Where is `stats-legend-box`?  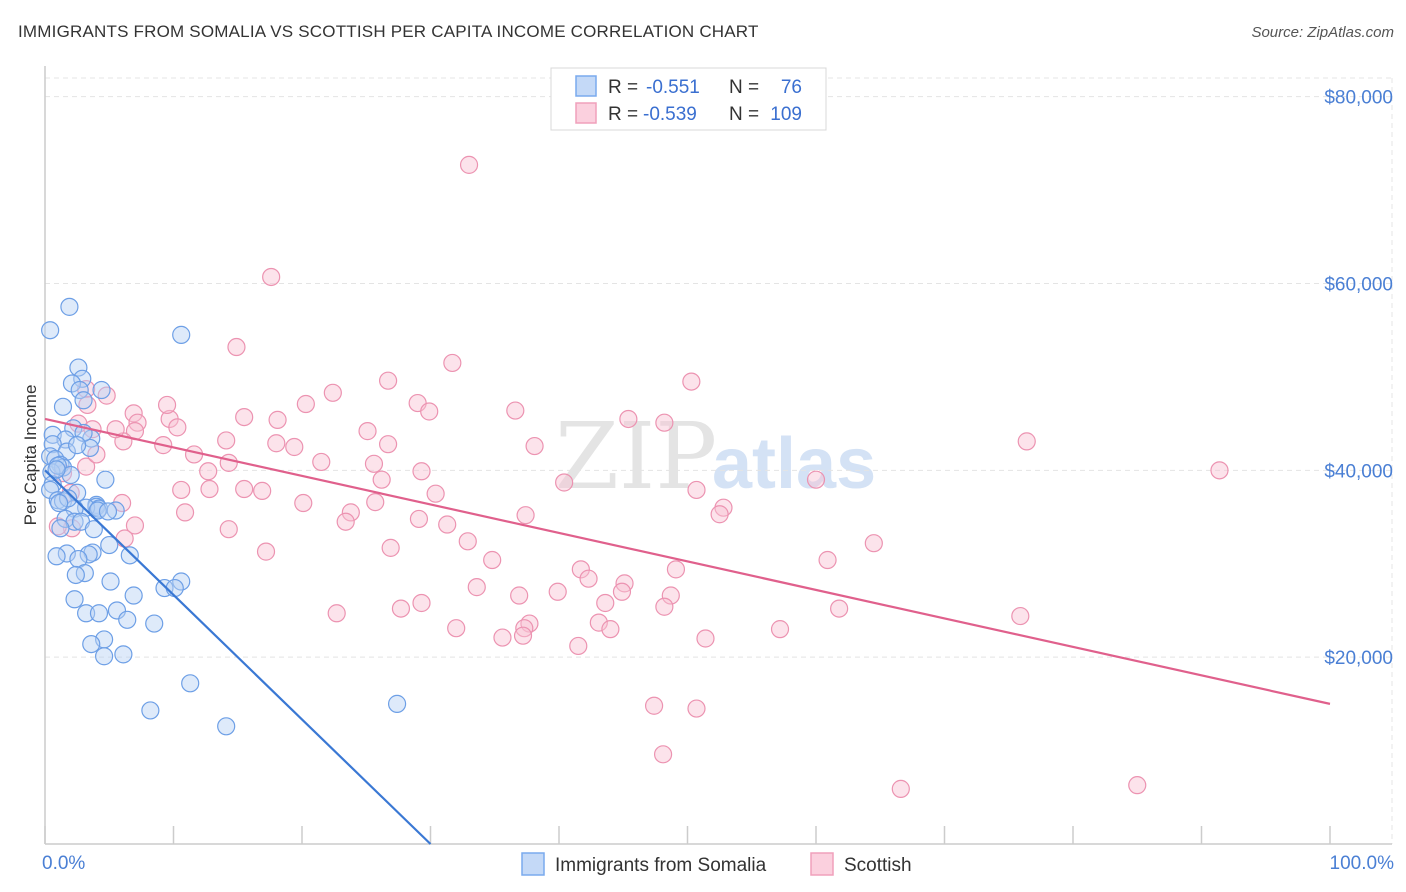 stats-legend-box is located at coordinates (688, 99).